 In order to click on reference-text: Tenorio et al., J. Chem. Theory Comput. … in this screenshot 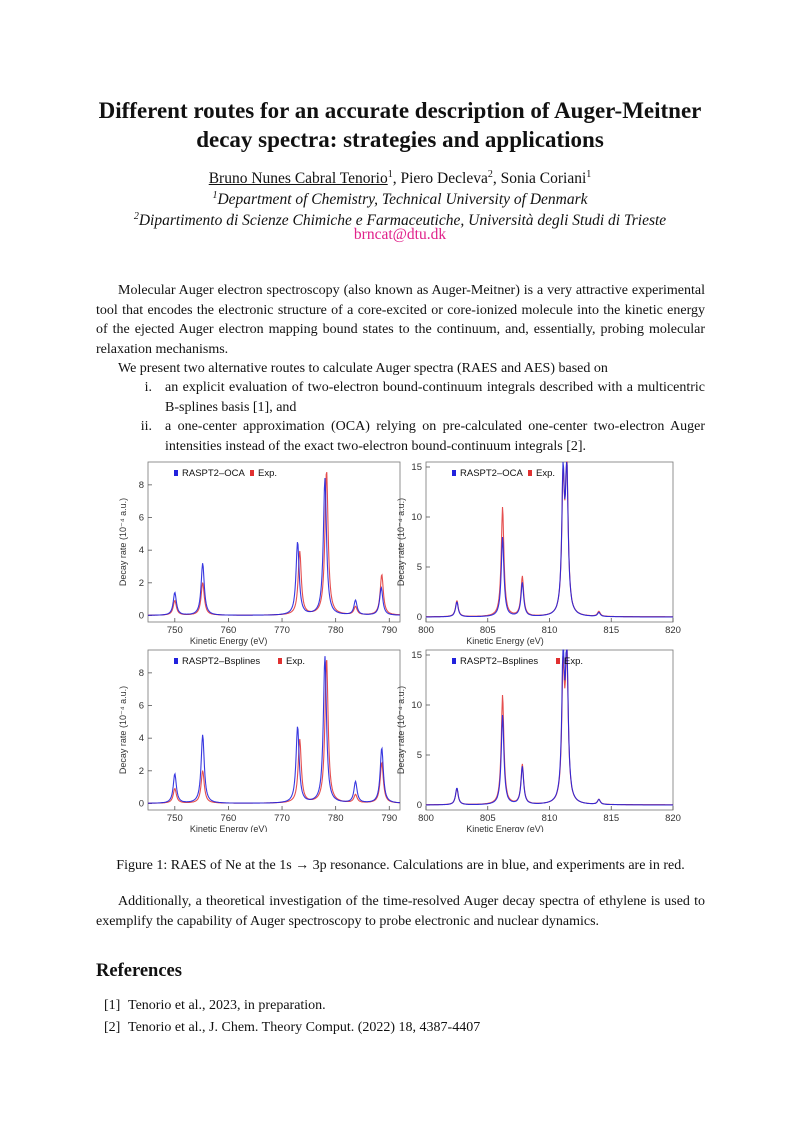, I will do `click(304, 1027)`.